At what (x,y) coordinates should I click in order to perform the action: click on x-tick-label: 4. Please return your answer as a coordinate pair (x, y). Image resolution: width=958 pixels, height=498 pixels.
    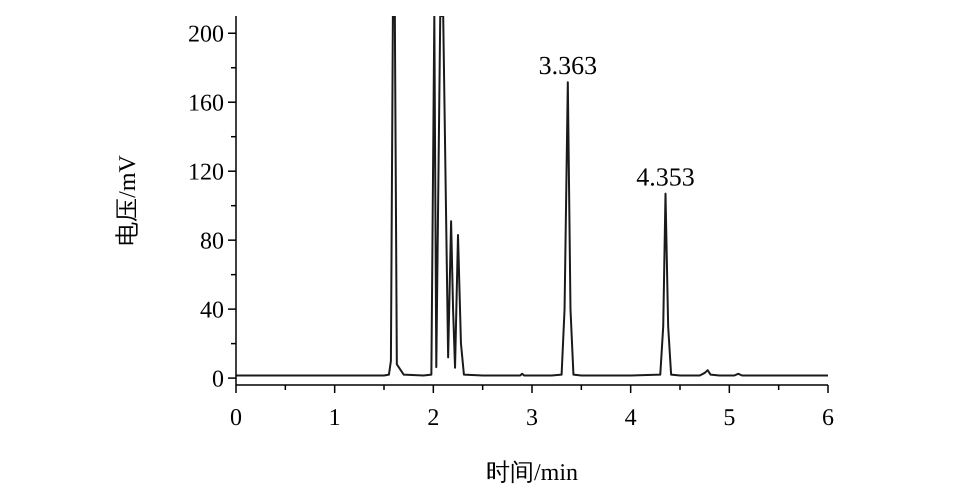
    Looking at the image, I should click on (630, 418).